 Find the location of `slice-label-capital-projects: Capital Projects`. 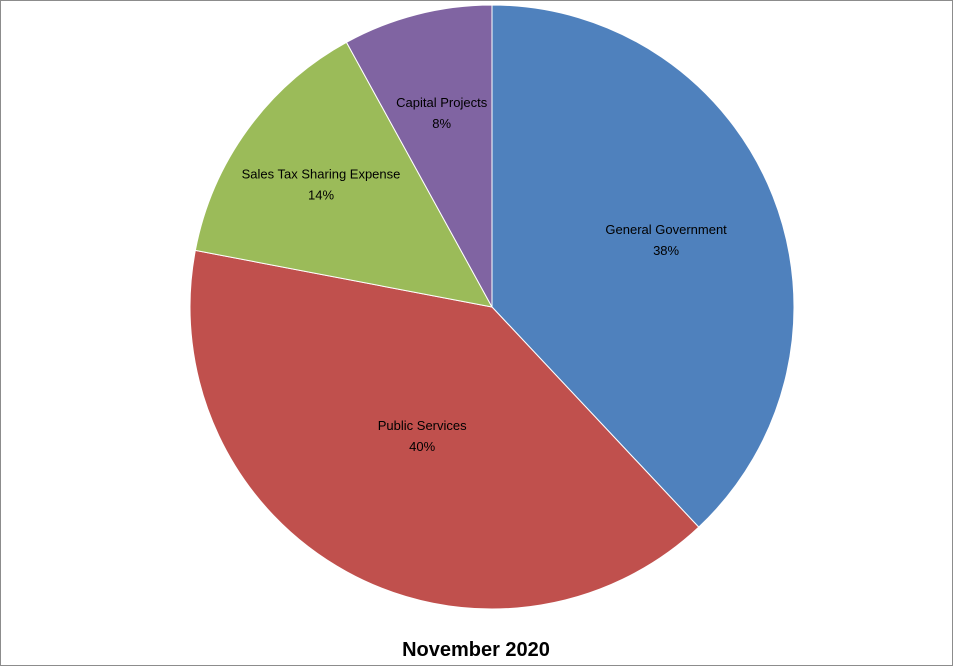

slice-label-capital-projects: Capital Projects is located at coordinates (442, 102).